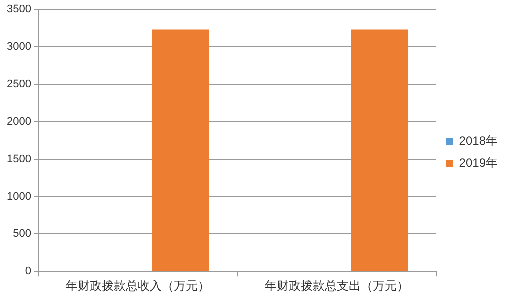 The image size is (518, 303). I want to click on legend-label: 2019年, so click(478, 163).